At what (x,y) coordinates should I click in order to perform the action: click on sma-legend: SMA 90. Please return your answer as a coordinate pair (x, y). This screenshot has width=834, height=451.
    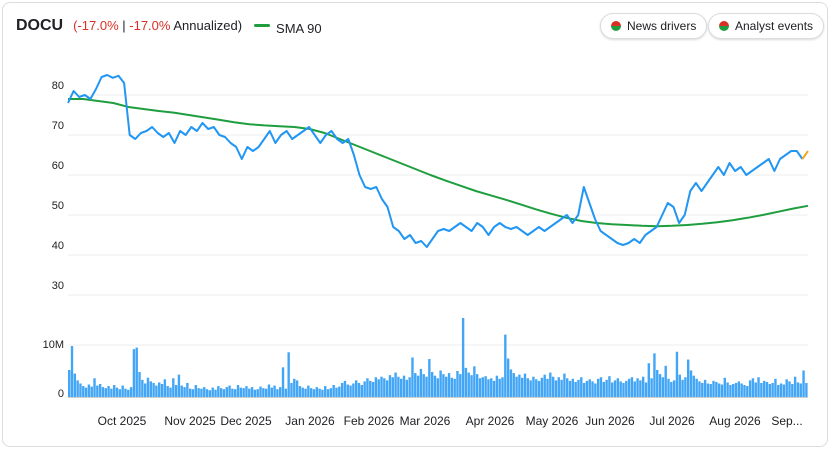
    Looking at the image, I should click on (288, 28).